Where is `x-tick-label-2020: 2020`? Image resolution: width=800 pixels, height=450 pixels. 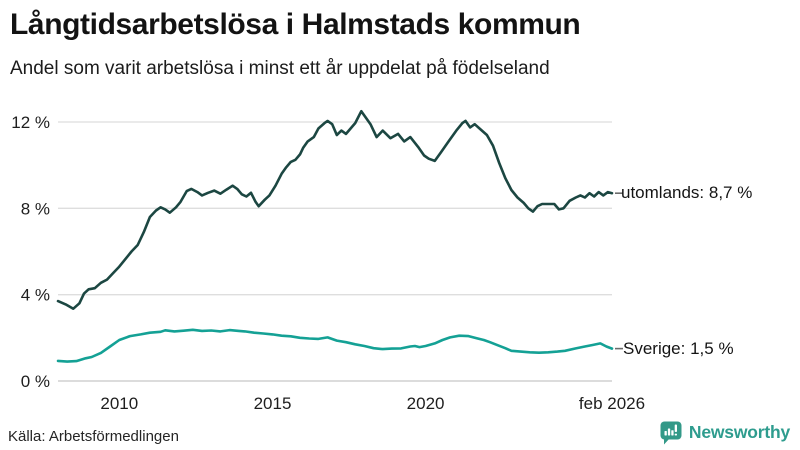
x-tick-label-2020: 2020 is located at coordinates (426, 403).